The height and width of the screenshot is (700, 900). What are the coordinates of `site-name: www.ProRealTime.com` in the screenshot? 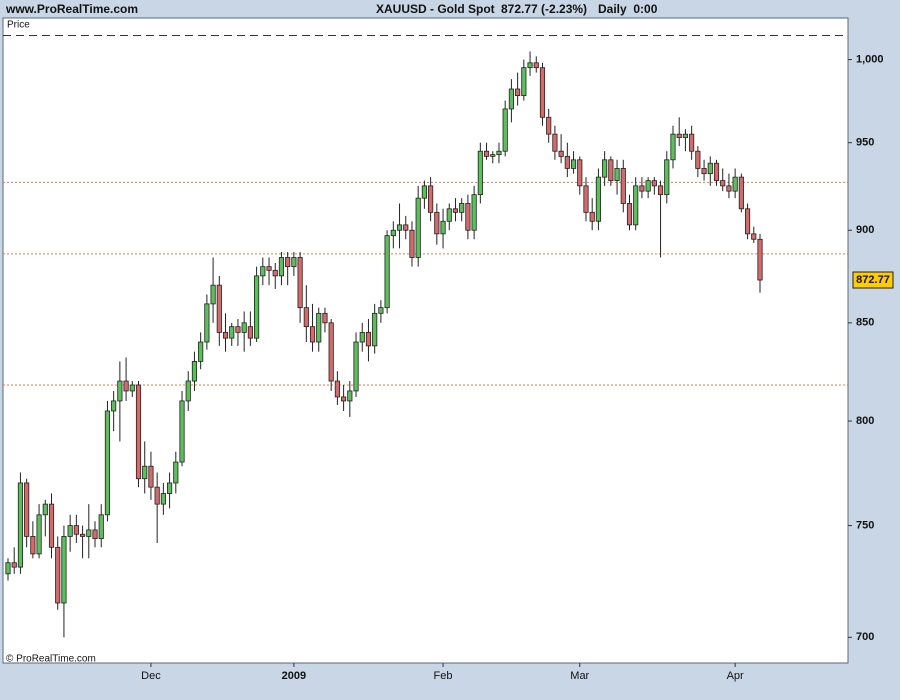 It's located at (71, 9).